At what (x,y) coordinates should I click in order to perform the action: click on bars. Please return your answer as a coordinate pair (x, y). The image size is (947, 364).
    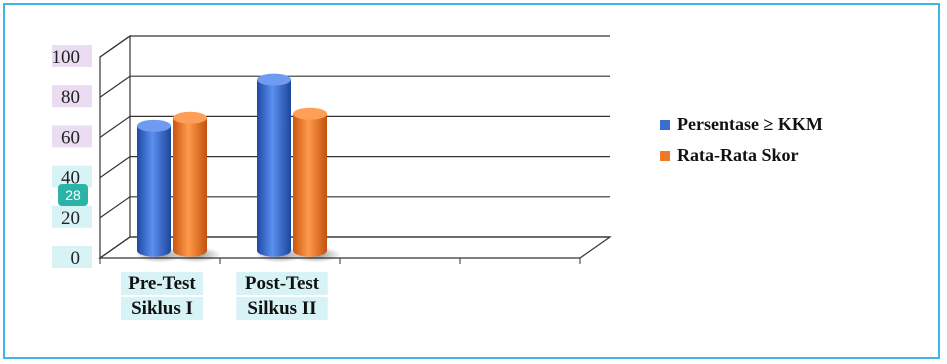
    Looking at the image, I should click on (238, 168).